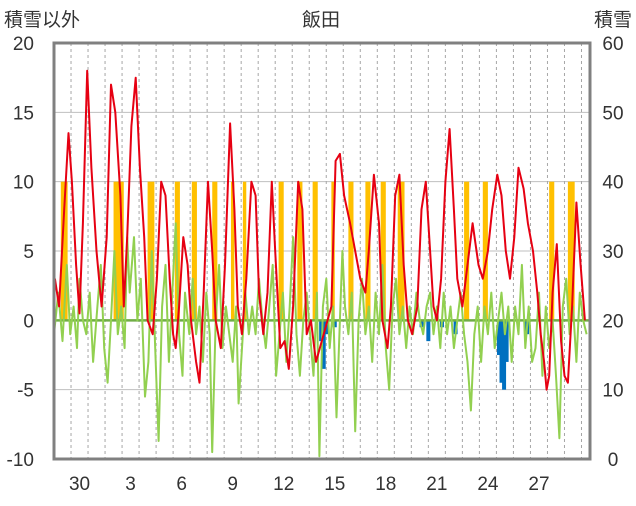 This screenshot has width=636, height=506. What do you see at coordinates (612, 321) in the screenshot?
I see `y-right-tick-label: 20` at bounding box center [612, 321].